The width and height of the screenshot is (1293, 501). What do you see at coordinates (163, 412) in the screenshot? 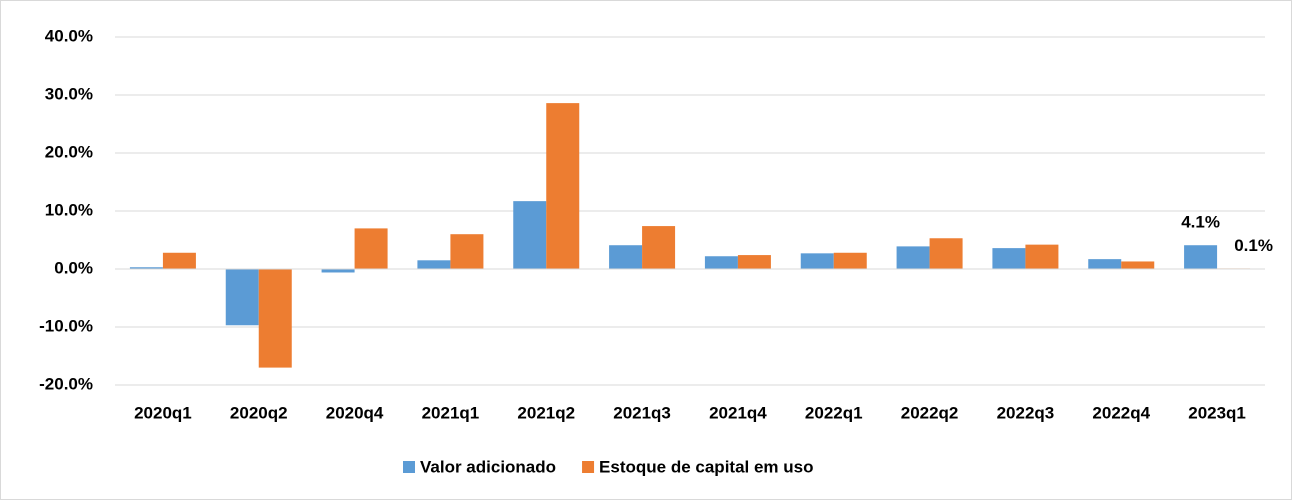
I see `x-tick-label: 2020q1` at bounding box center [163, 412].